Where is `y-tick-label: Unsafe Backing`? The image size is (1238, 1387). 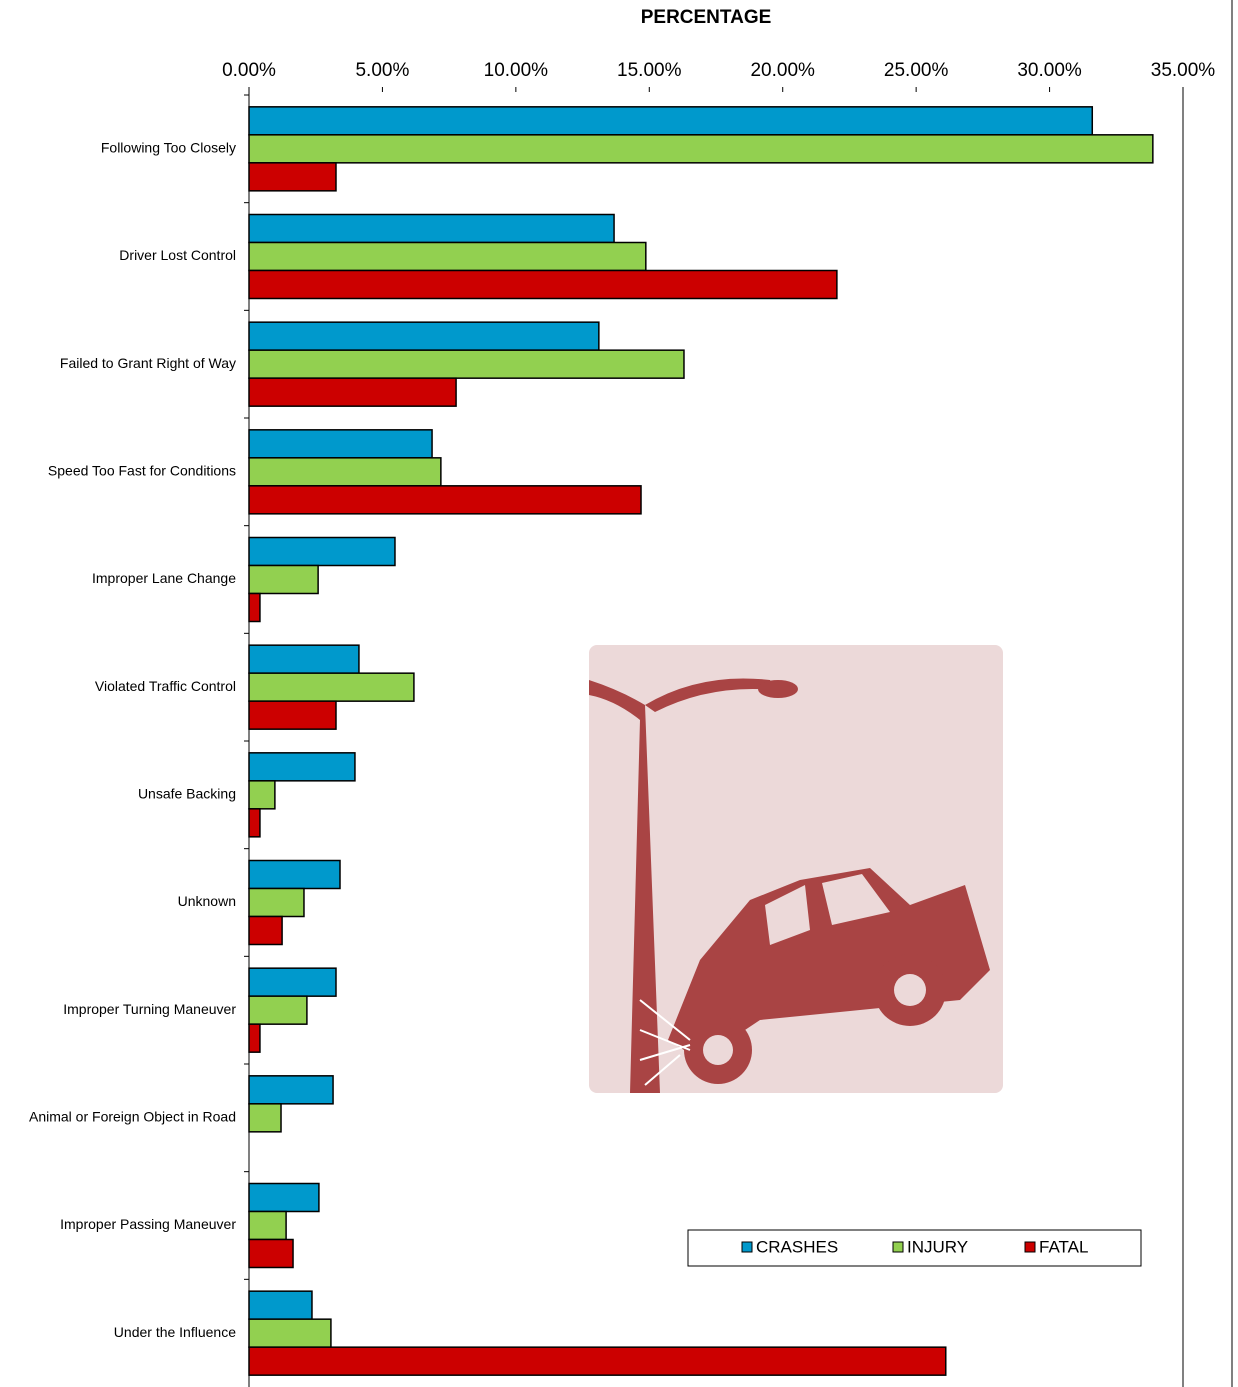 y-tick-label: Unsafe Backing is located at coordinates (187, 794).